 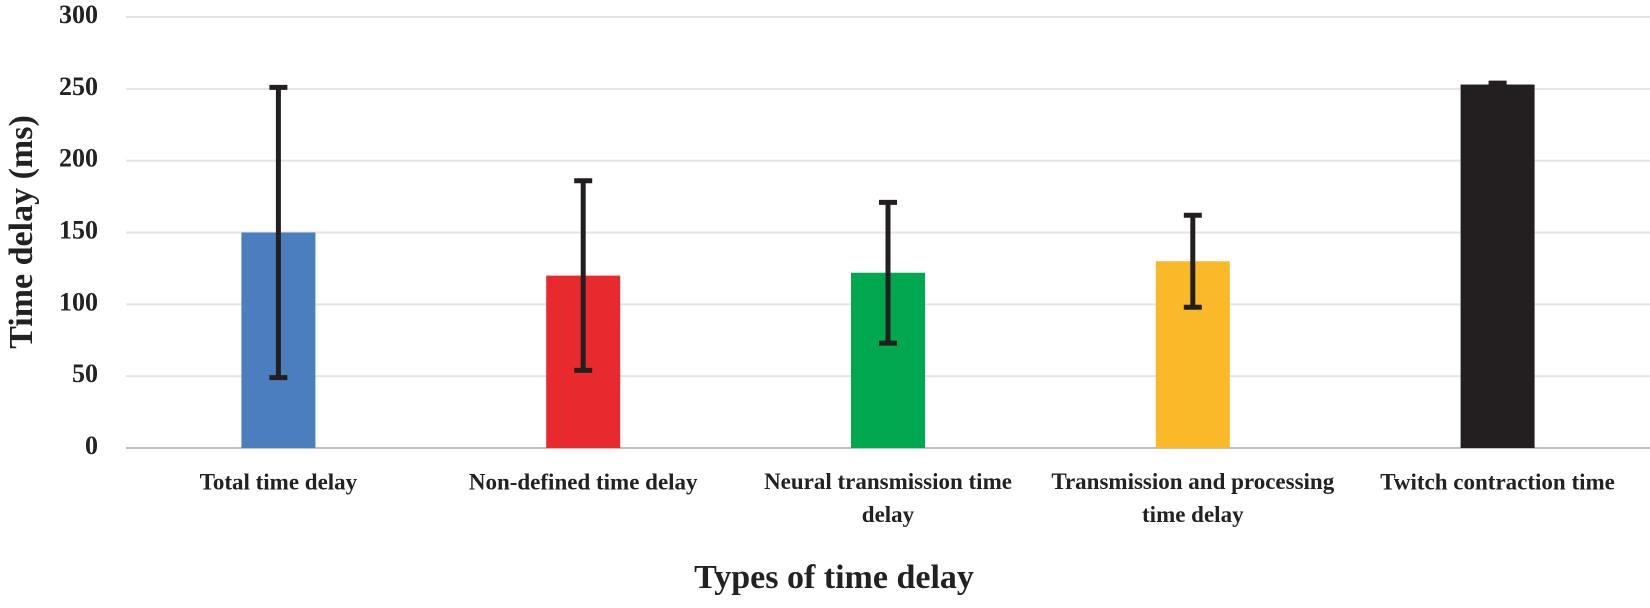 I want to click on y-tick-label: 250, so click(x=78, y=86).